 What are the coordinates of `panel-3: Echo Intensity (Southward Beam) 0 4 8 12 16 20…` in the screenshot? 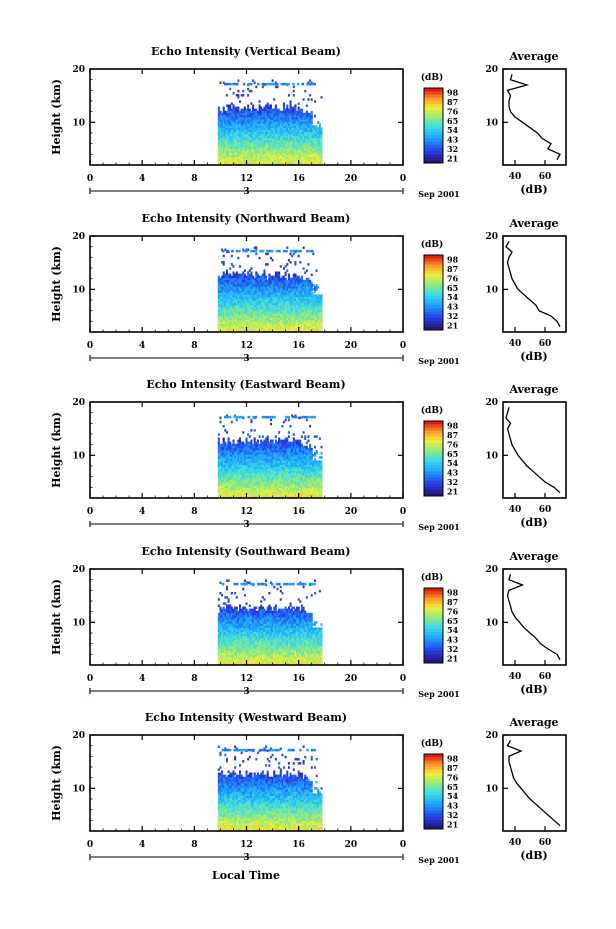 It's located at (308, 622).